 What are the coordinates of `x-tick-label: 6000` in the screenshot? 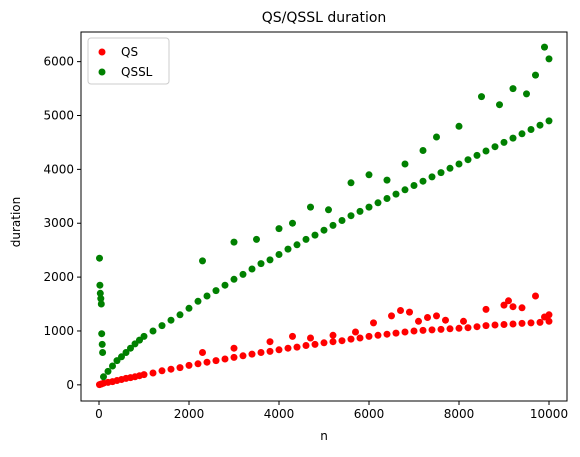 It's located at (369, 414).